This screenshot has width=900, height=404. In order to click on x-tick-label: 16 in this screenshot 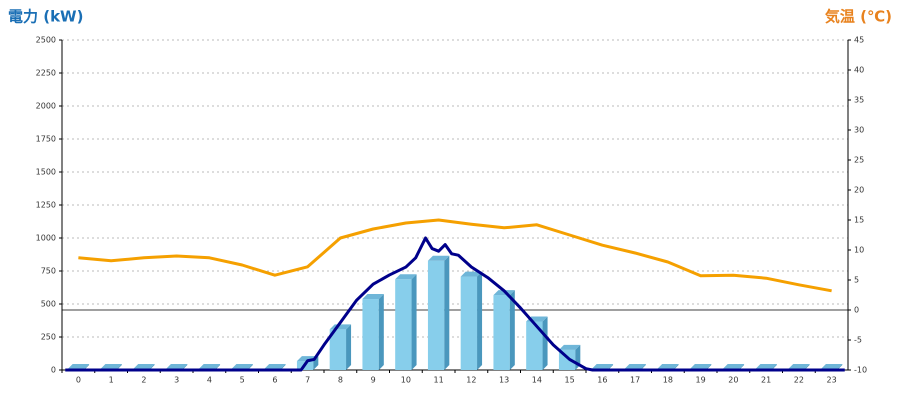, I will do `click(602, 380)`.